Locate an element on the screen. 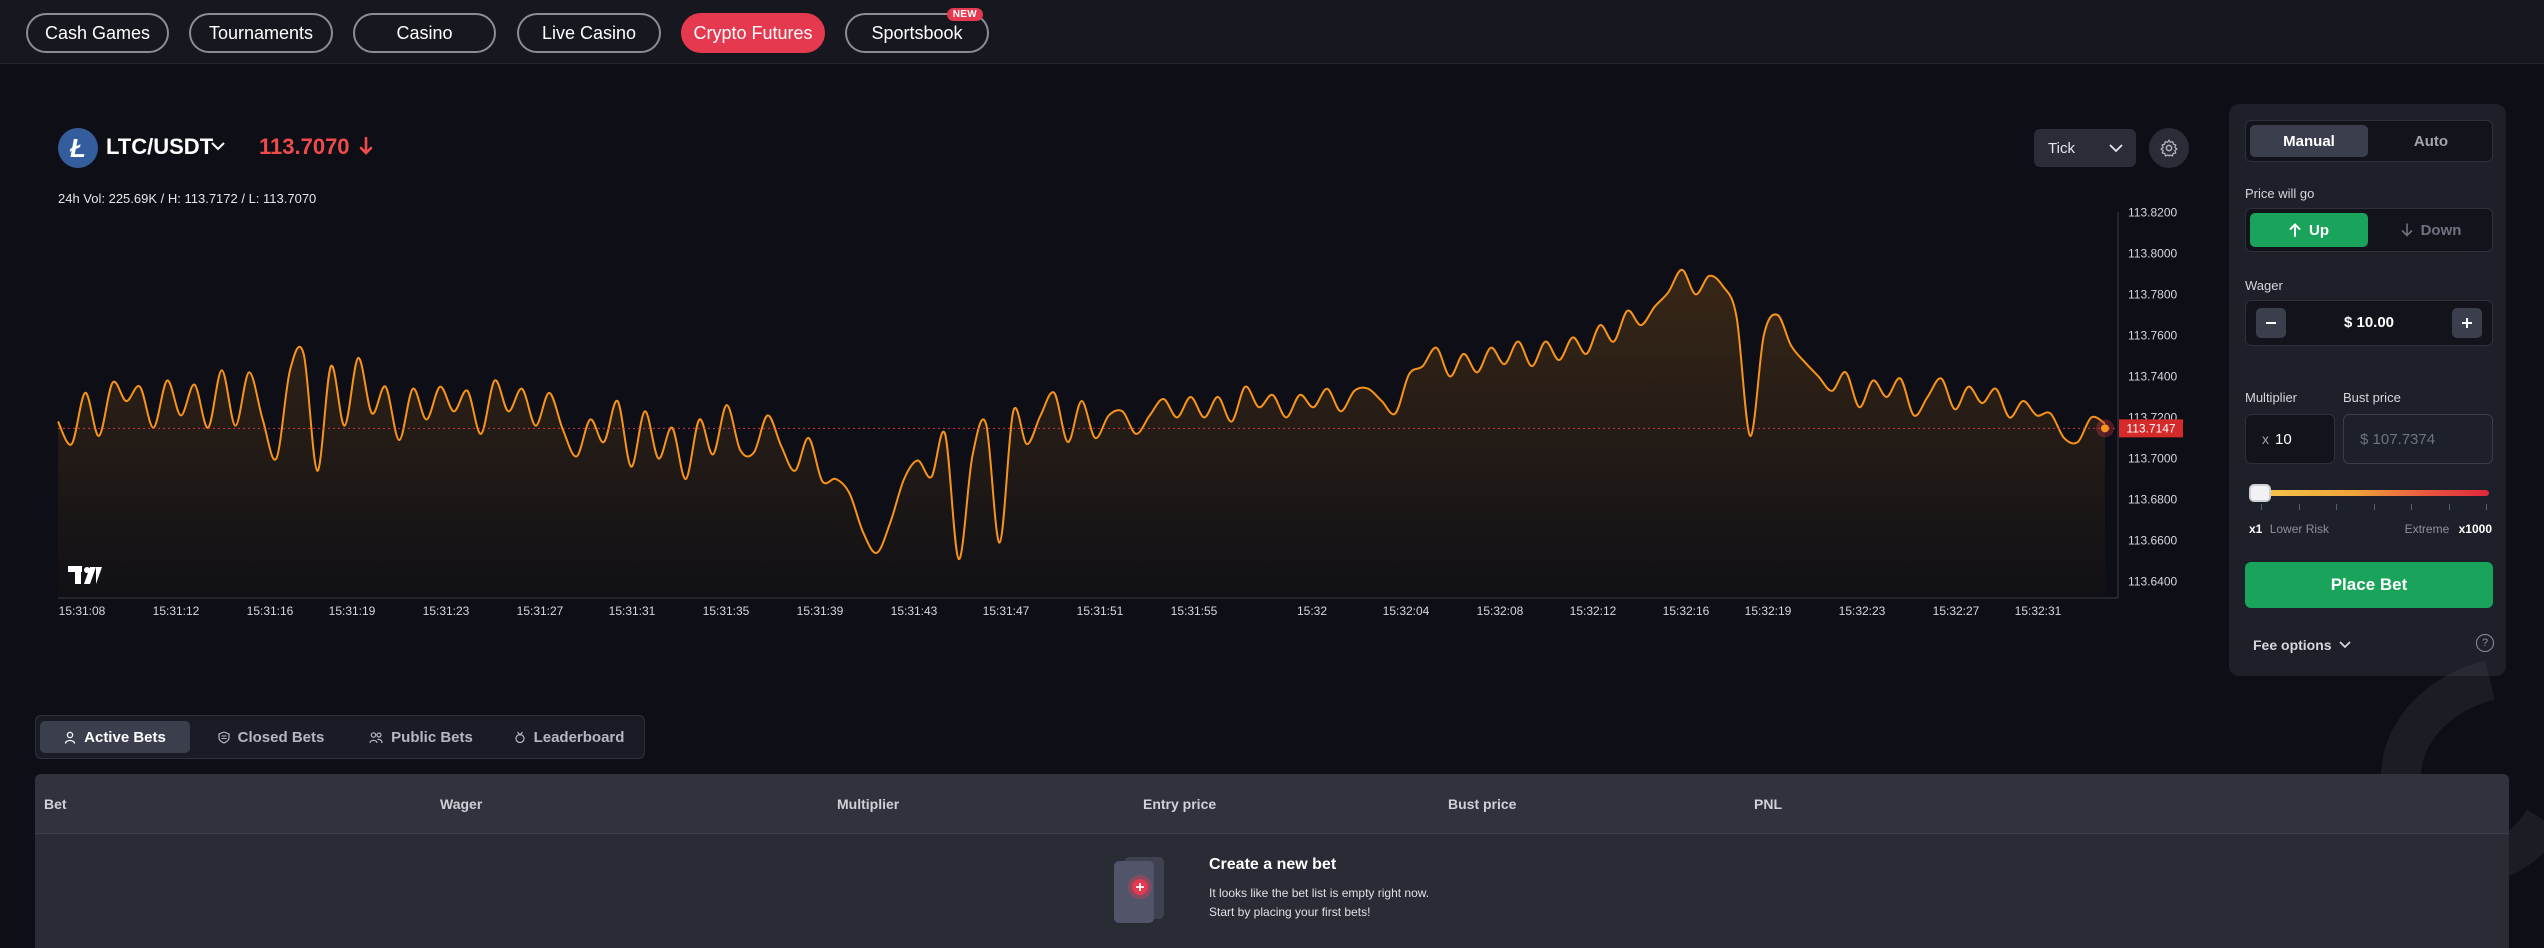 This screenshot has width=2544, height=948. y-tick-label: 113.7000 is located at coordinates (2152, 458).